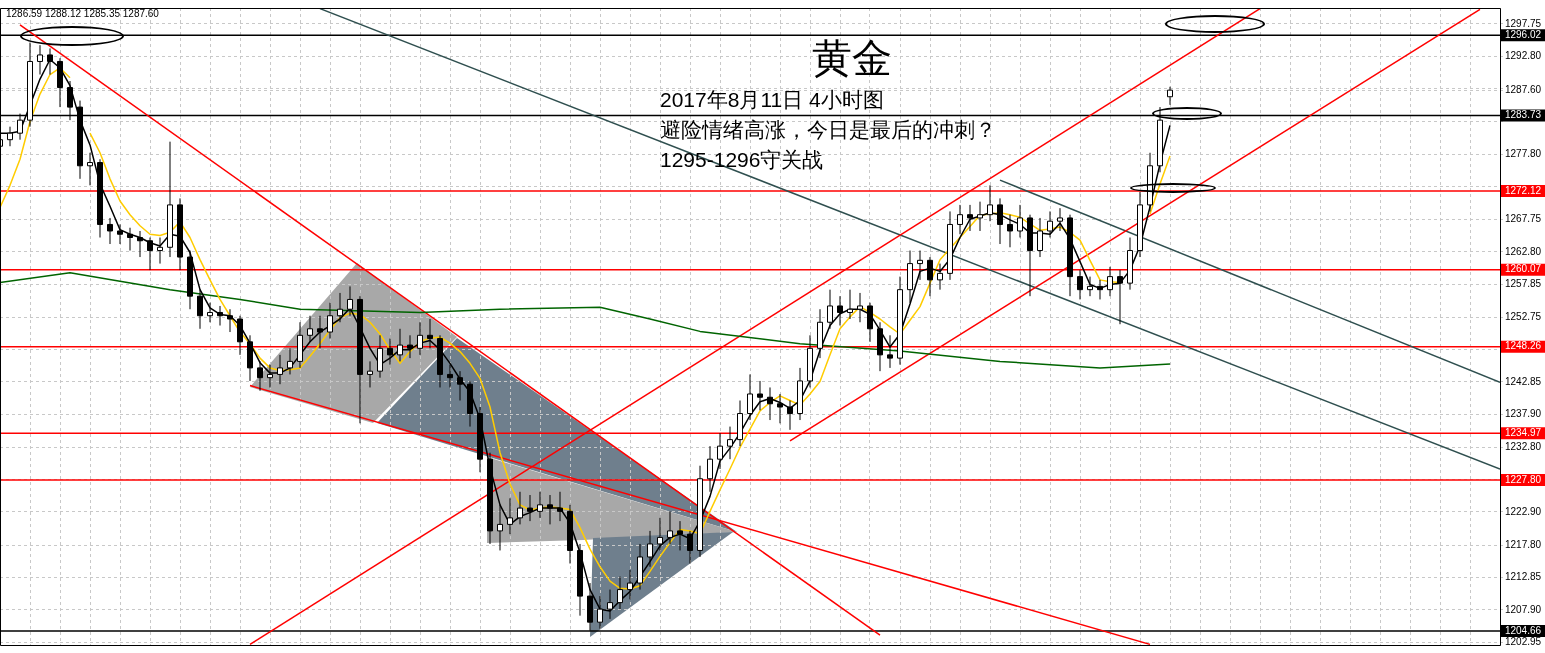  Describe the element at coordinates (1523, 317) in the screenshot. I see `y-tick-label: 1252.75` at that location.